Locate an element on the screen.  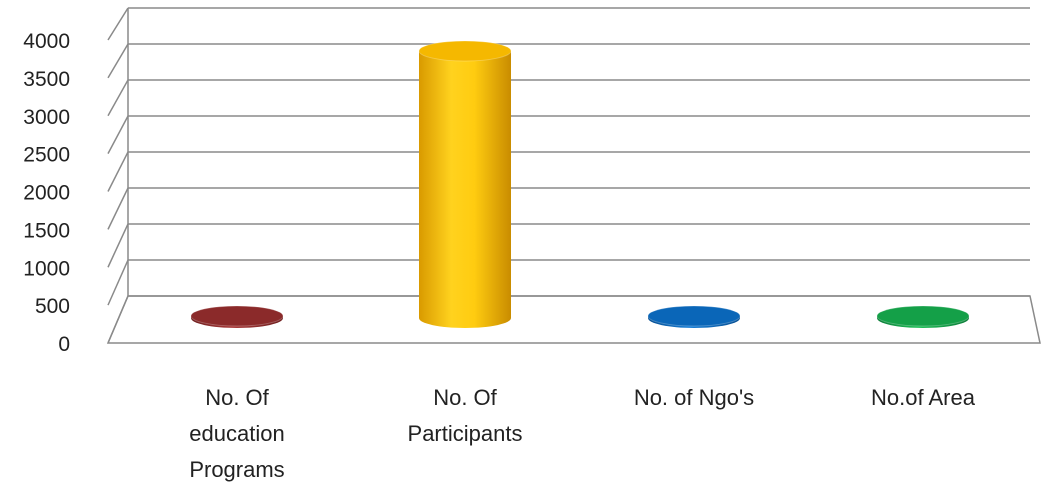
category-label: No. of Ngo's is located at coordinates (694, 397).